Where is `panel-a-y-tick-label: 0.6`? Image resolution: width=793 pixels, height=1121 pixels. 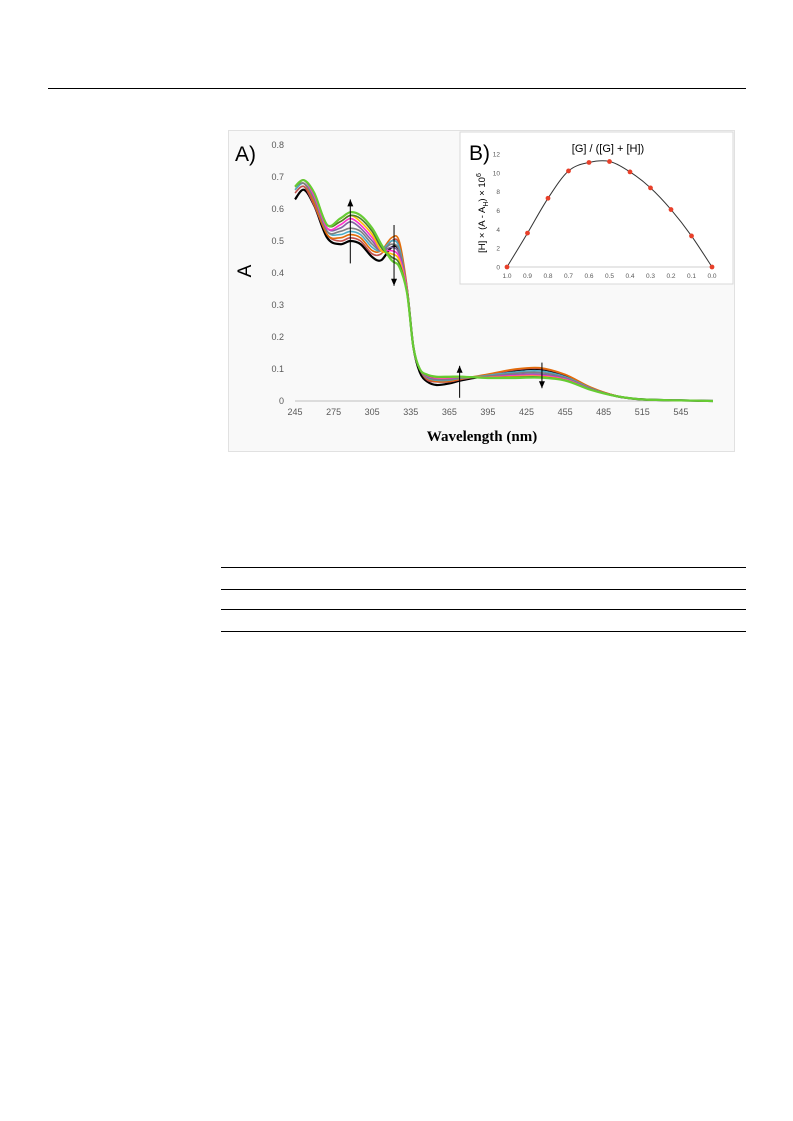 panel-a-y-tick-label: 0.6 is located at coordinates (277, 209).